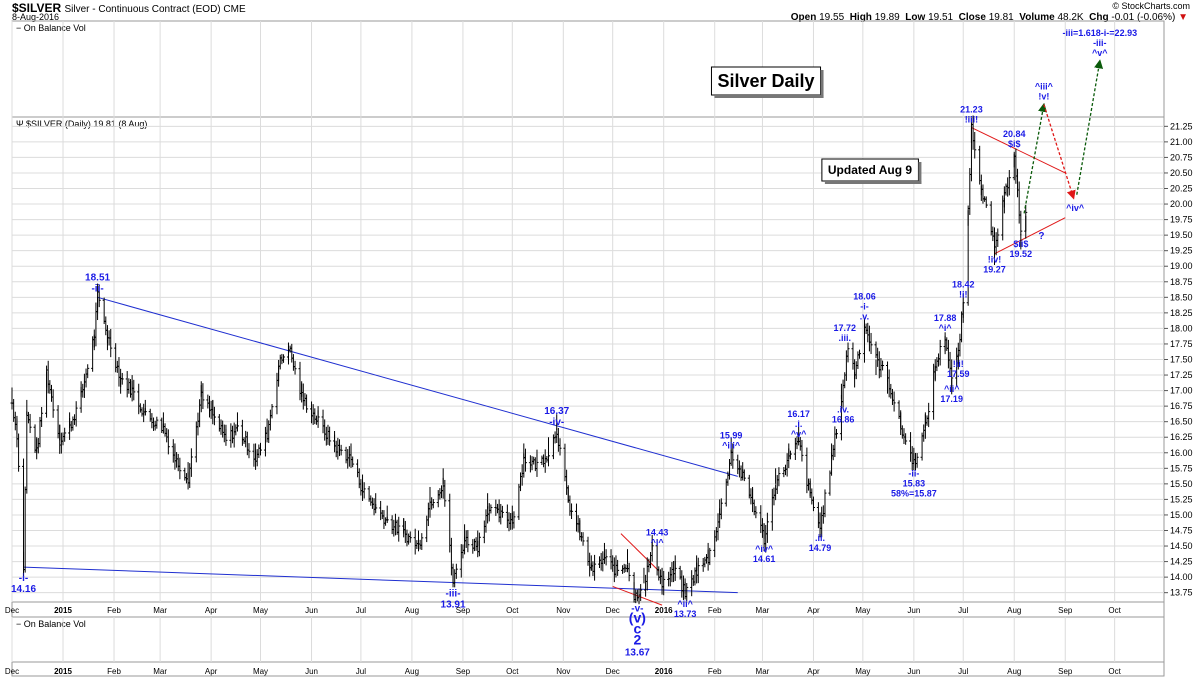 The width and height of the screenshot is (1200, 678). Describe the element at coordinates (1183, 17) in the screenshot. I see `chg-down-icon: ▼` at that location.